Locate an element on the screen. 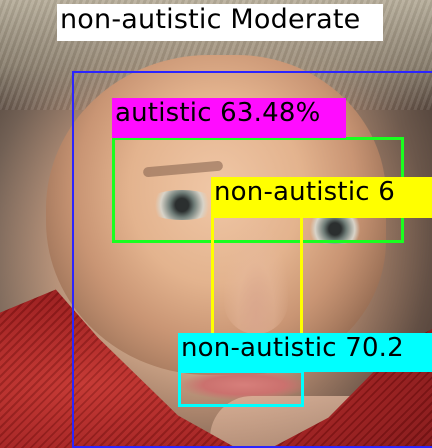 The height and width of the screenshot is (448, 432). left-eye is located at coordinates (182, 205).